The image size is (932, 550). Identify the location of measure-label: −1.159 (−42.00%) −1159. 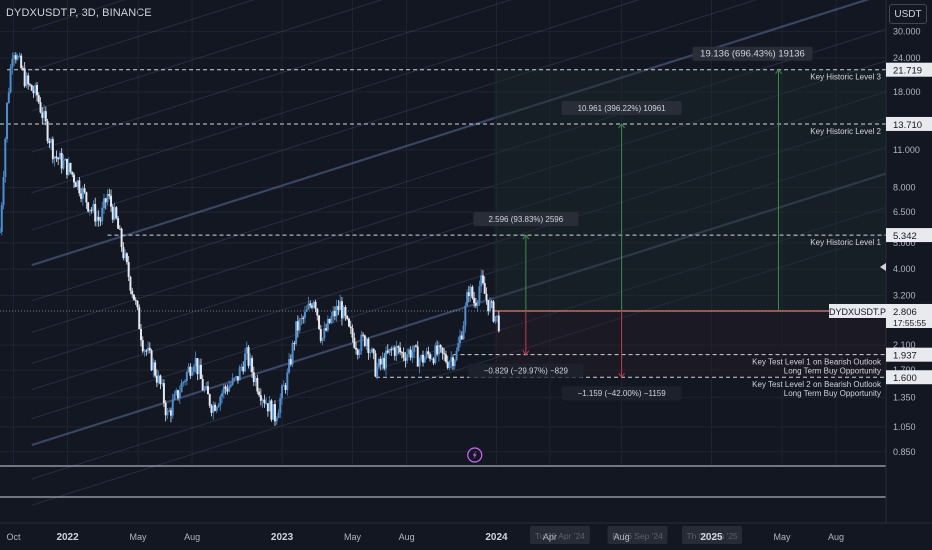
(622, 393).